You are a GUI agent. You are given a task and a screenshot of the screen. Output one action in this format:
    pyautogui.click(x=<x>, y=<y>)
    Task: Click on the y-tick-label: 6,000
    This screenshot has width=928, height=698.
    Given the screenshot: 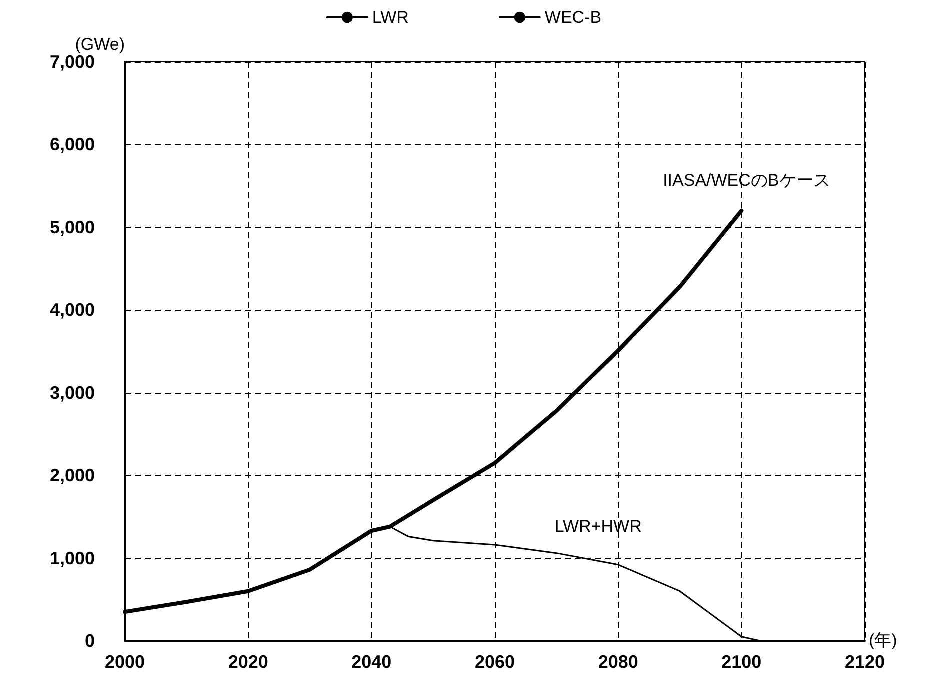 What is the action you would take?
    pyautogui.click(x=72, y=144)
    